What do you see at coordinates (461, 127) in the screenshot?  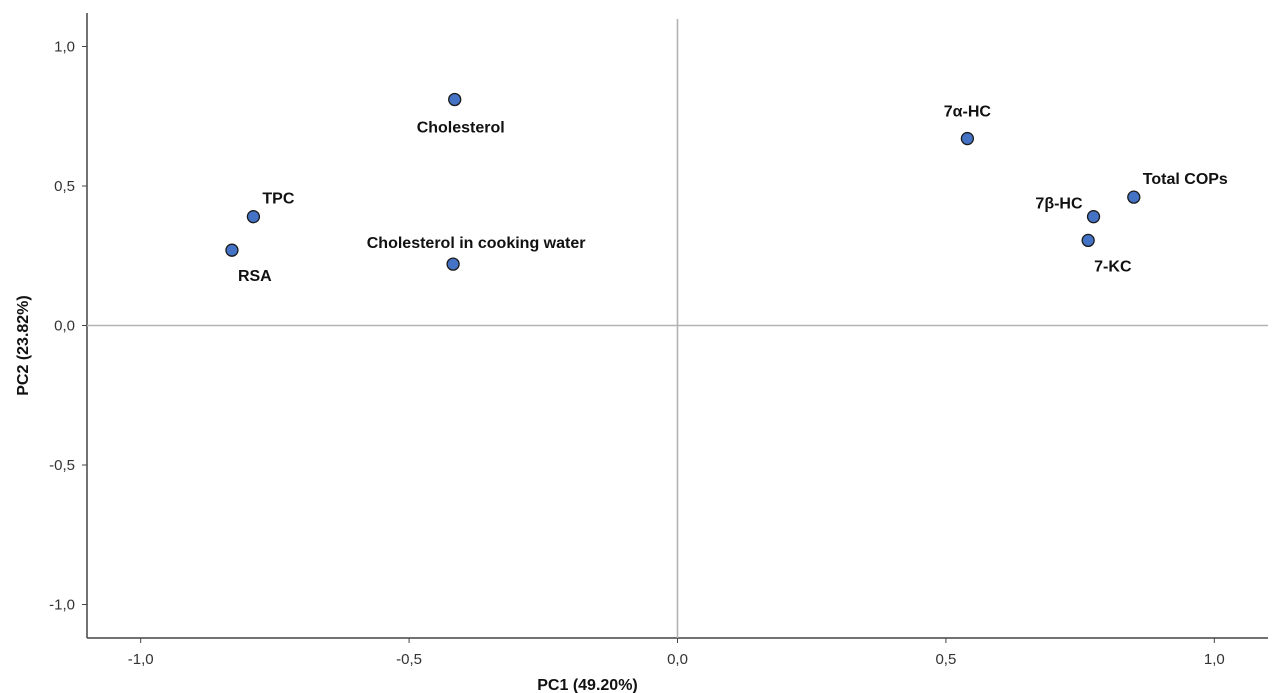 I see `point-label: Cholesterol` at bounding box center [461, 127].